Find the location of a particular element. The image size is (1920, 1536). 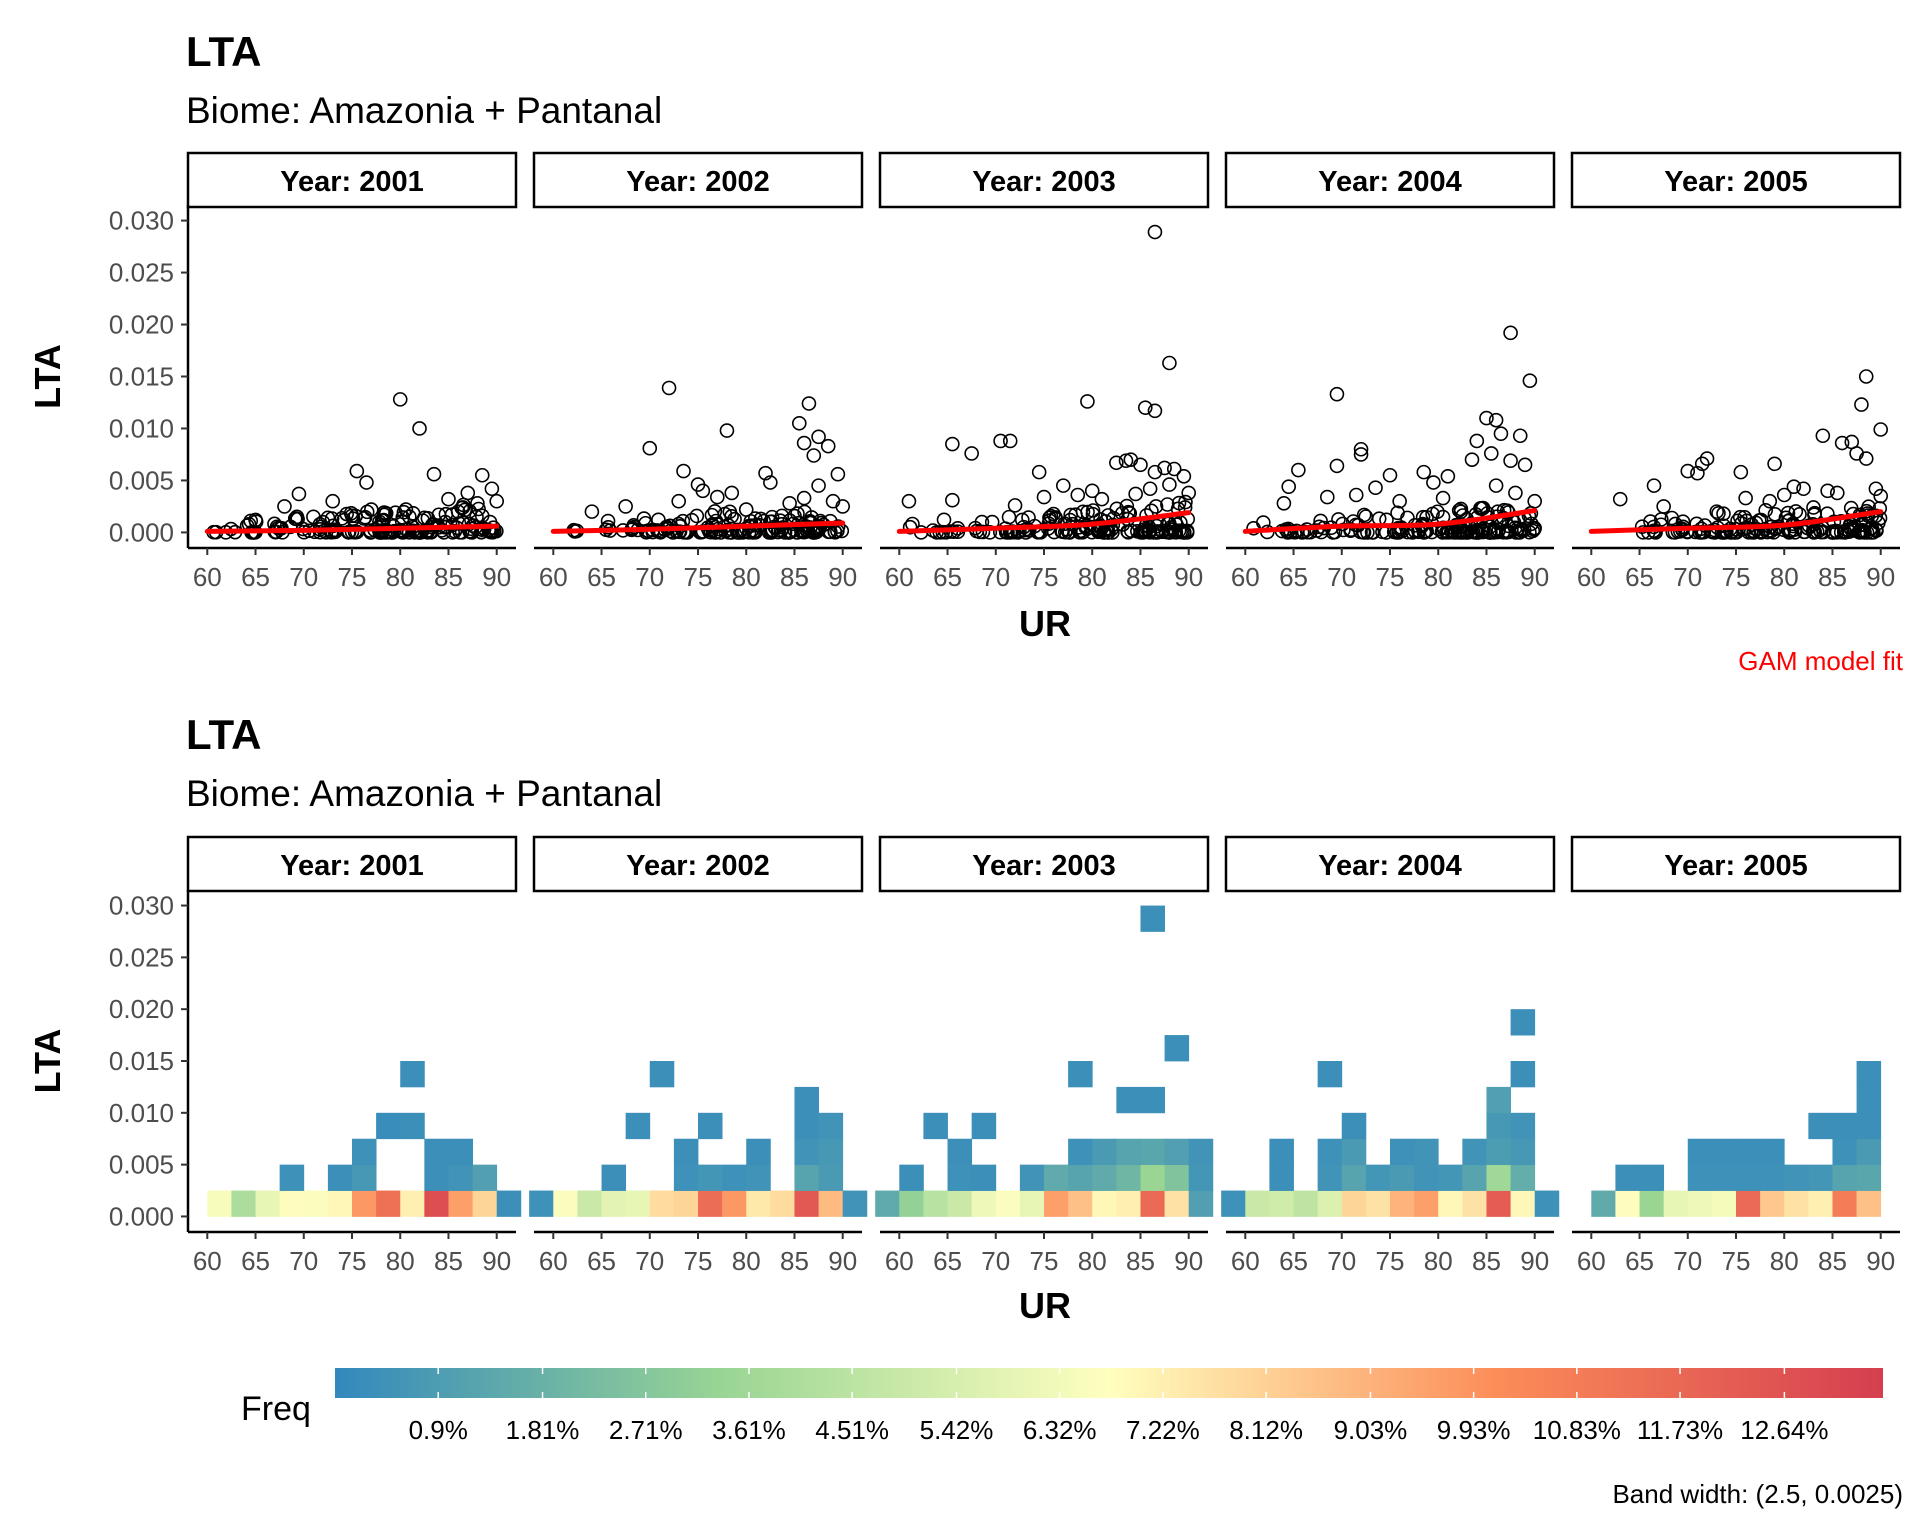

colorbar-label: 5.42% is located at coordinates (957, 1430).